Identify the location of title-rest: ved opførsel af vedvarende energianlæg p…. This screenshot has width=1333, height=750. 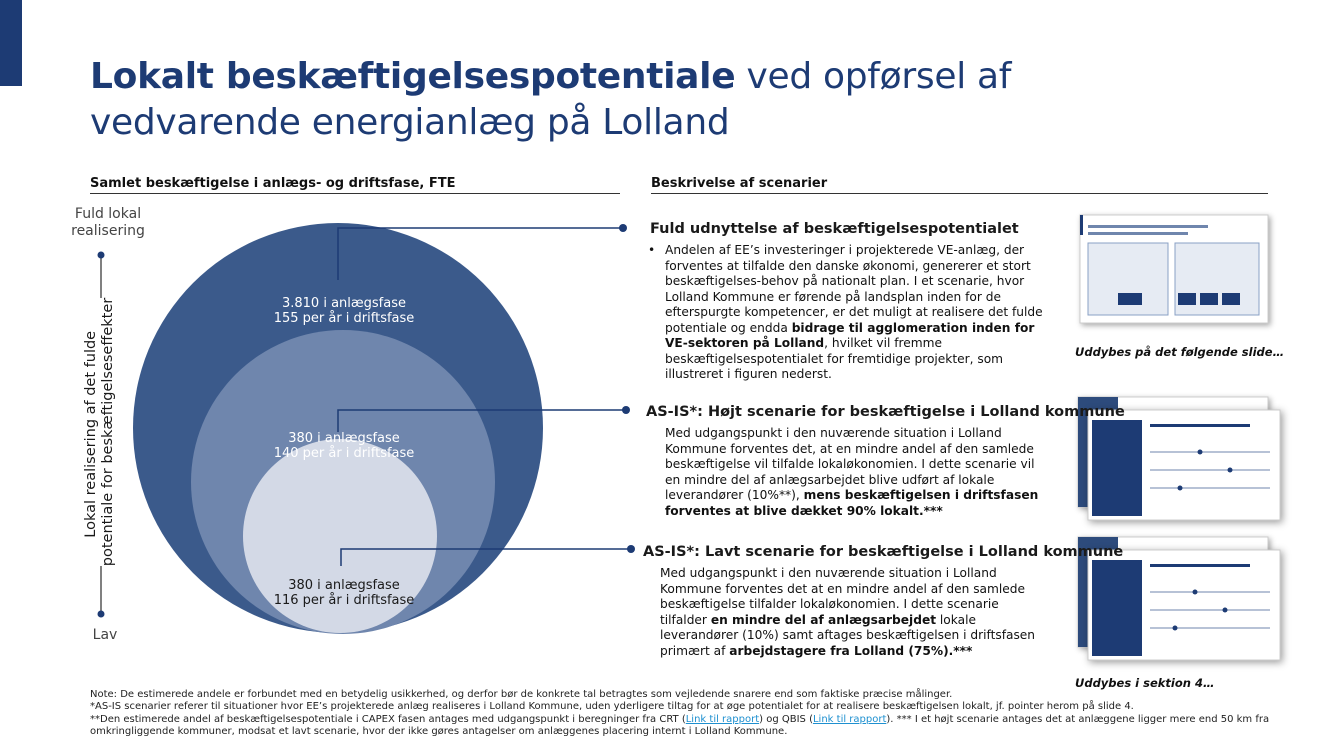
(551, 99).